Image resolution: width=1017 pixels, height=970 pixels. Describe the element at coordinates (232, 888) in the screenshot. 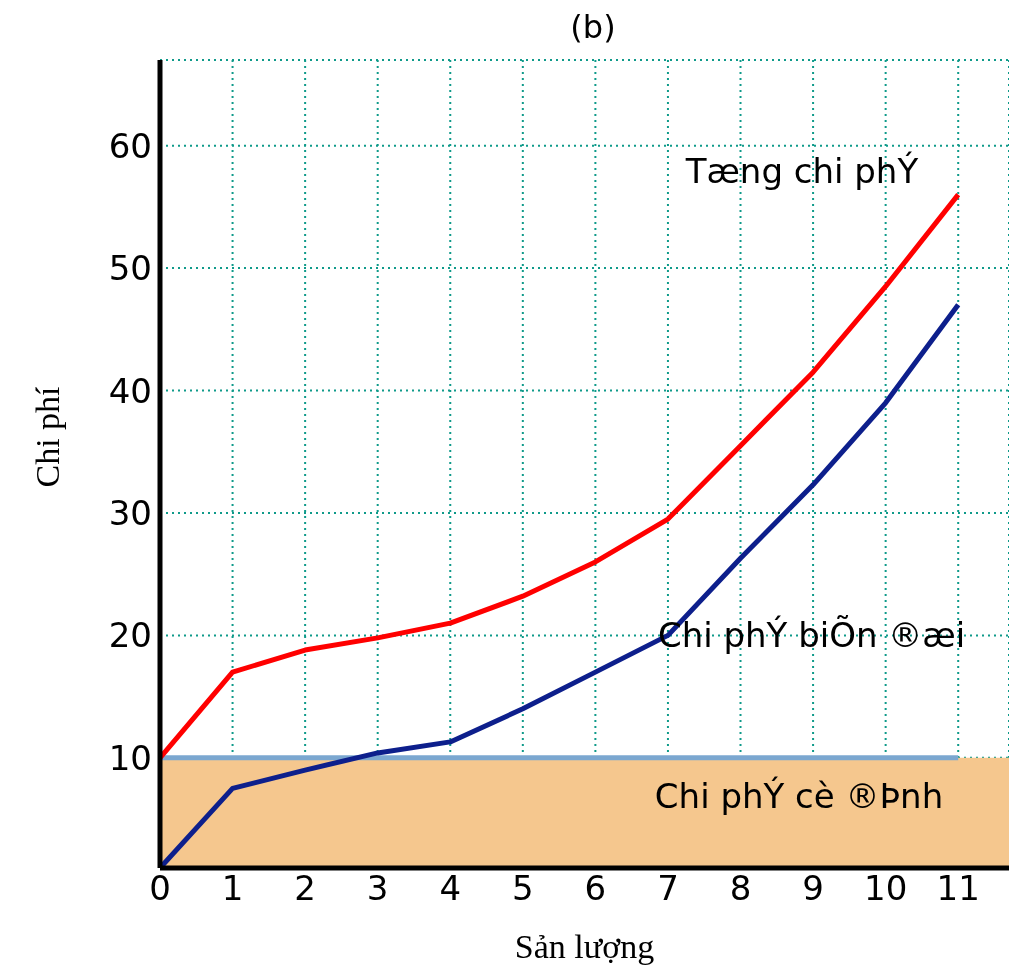

I see `x-tick-label: 1` at that location.